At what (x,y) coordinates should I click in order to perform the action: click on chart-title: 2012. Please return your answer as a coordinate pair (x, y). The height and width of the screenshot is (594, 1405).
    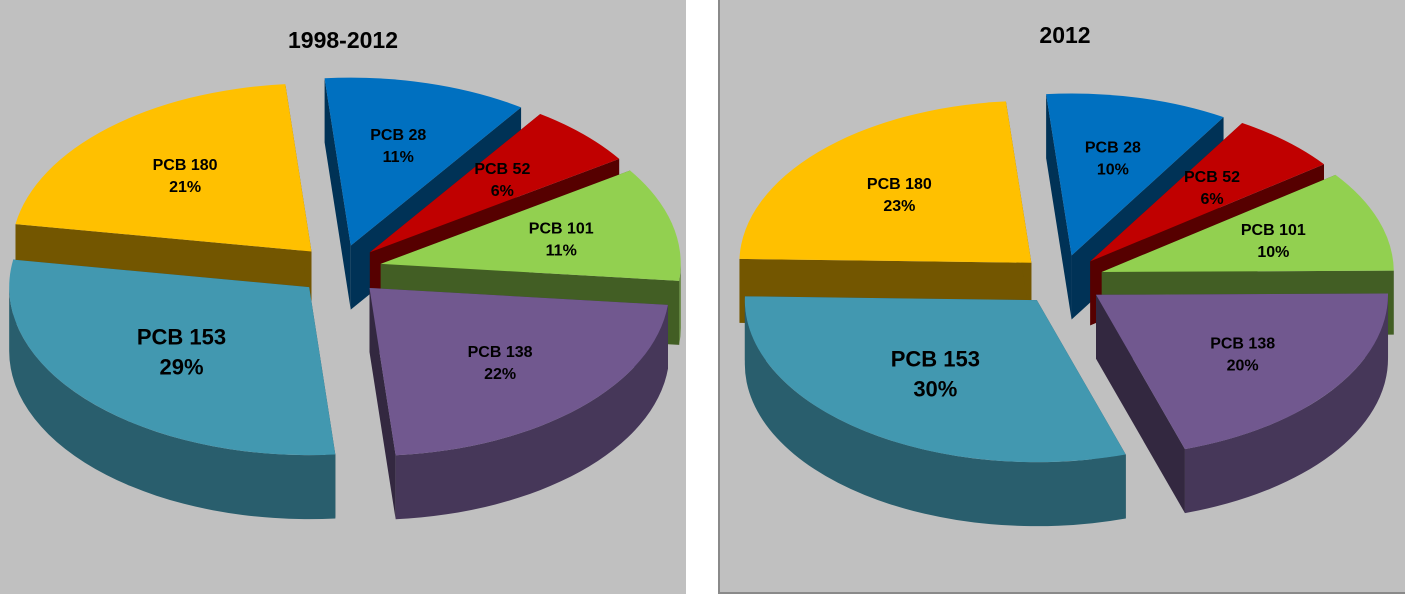
    Looking at the image, I should click on (1064, 35).